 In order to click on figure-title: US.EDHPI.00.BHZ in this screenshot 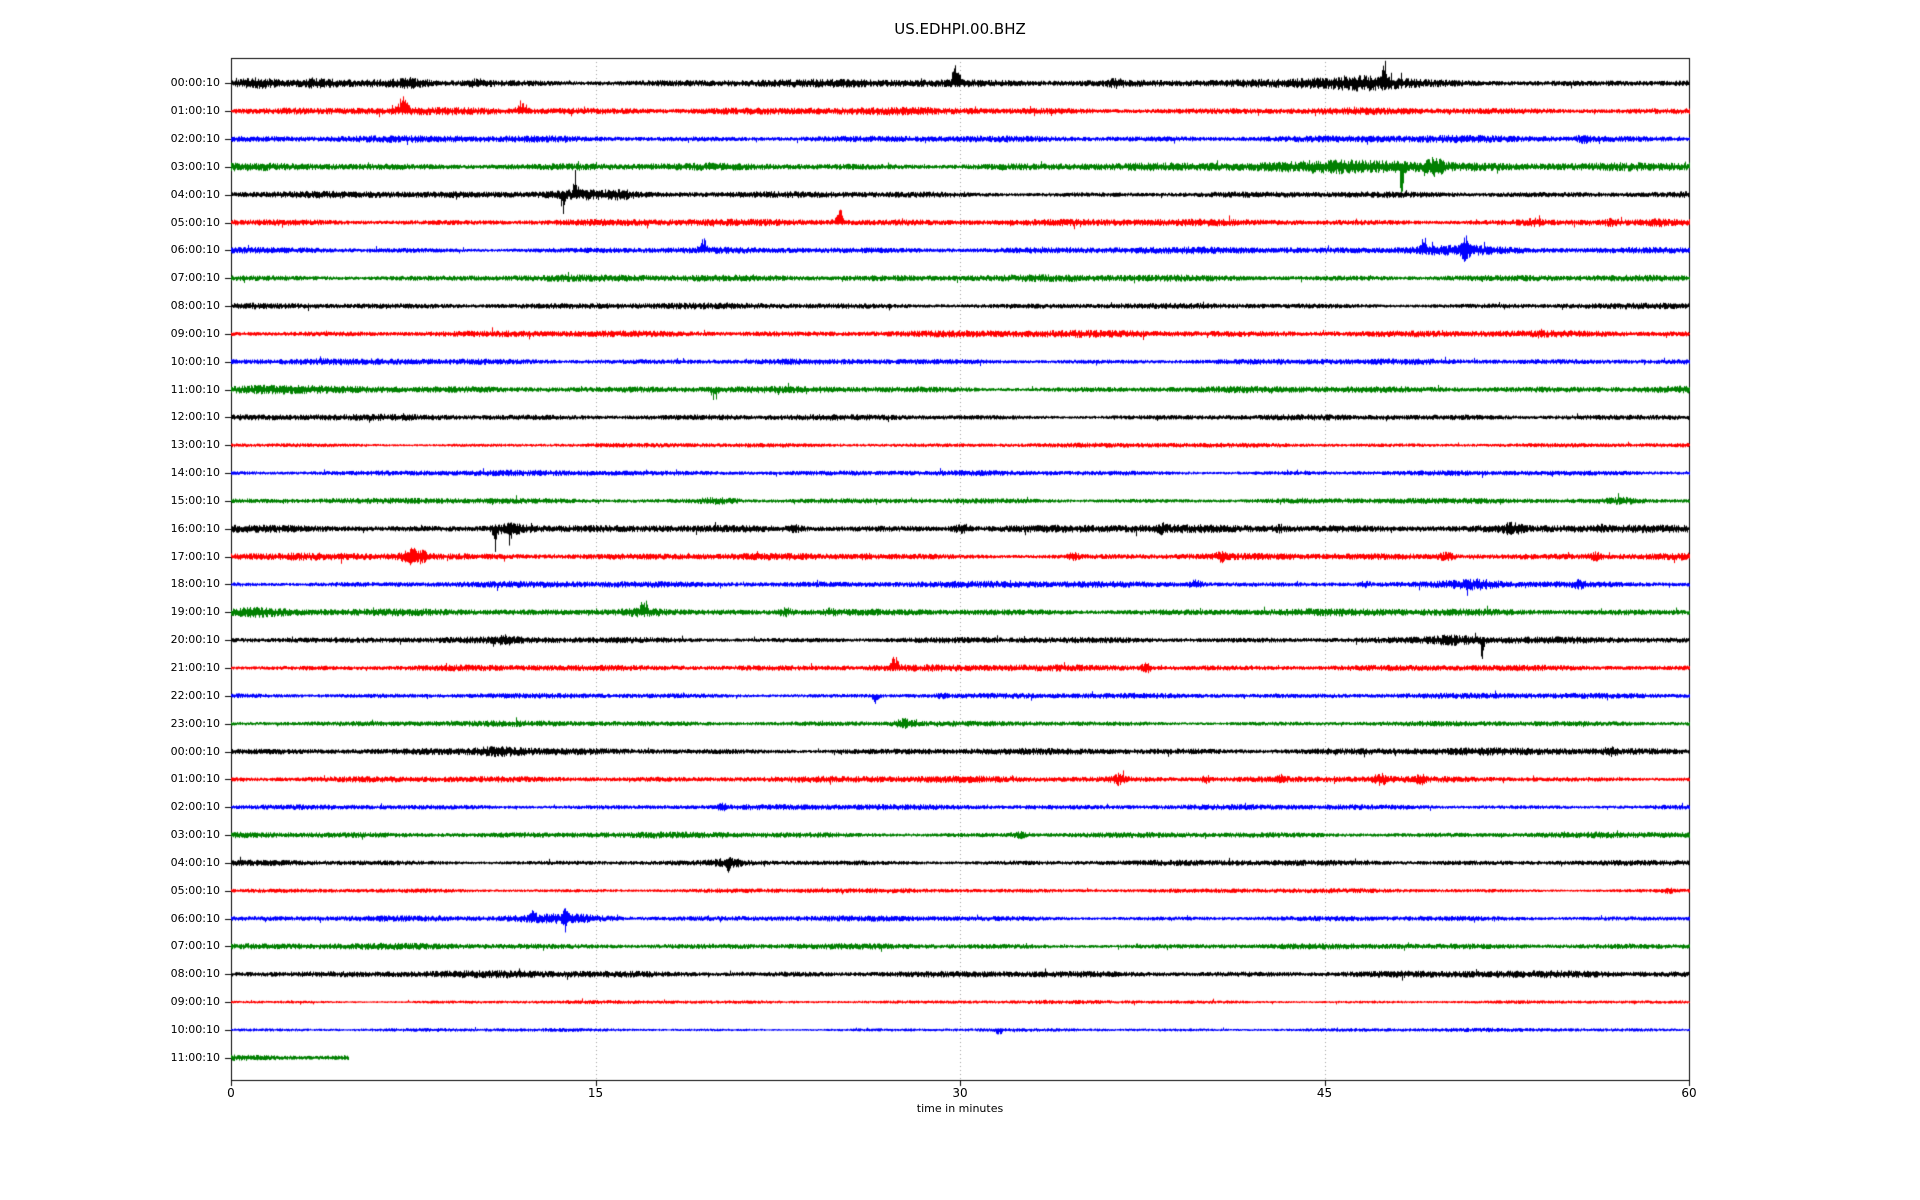, I will do `click(960, 29)`.